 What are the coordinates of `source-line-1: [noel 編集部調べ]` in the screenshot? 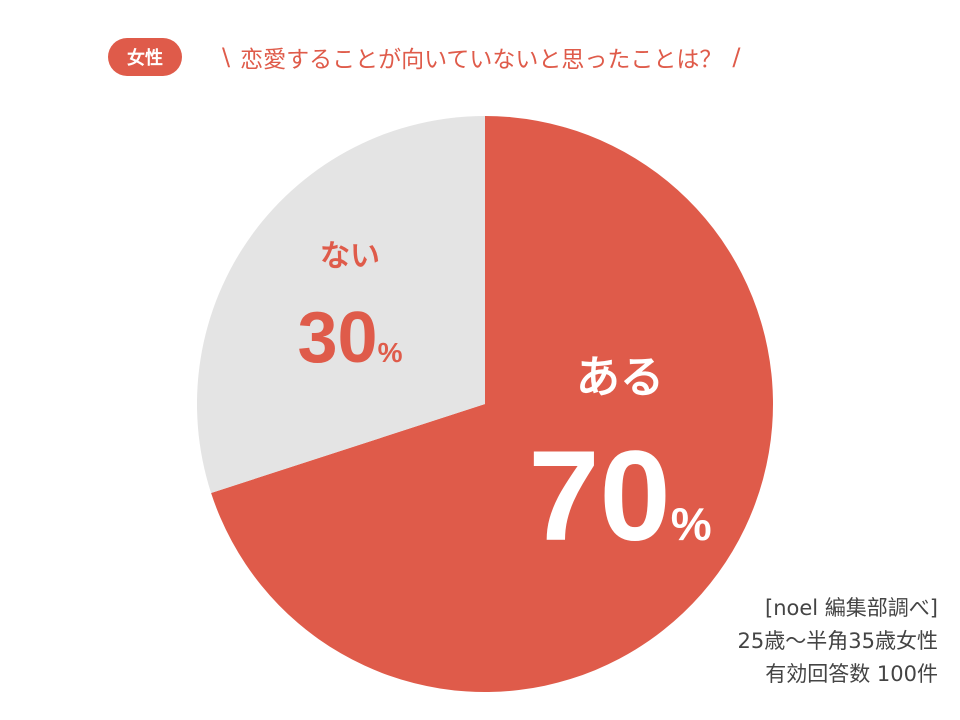 It's located at (851, 608).